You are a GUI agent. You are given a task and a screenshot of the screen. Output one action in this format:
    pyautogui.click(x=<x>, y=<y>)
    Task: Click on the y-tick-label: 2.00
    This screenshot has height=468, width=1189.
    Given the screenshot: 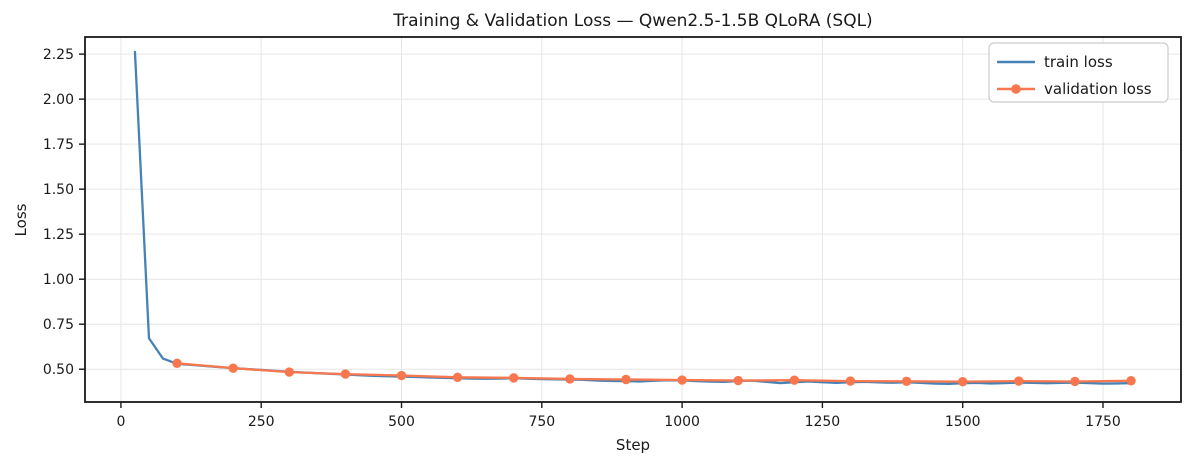 What is the action you would take?
    pyautogui.click(x=58, y=100)
    